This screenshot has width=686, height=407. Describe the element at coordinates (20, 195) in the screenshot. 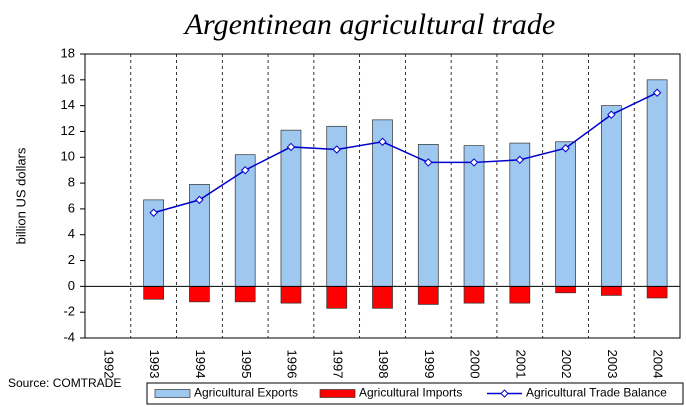

I see `y-axis-label: billion US dollars` at that location.